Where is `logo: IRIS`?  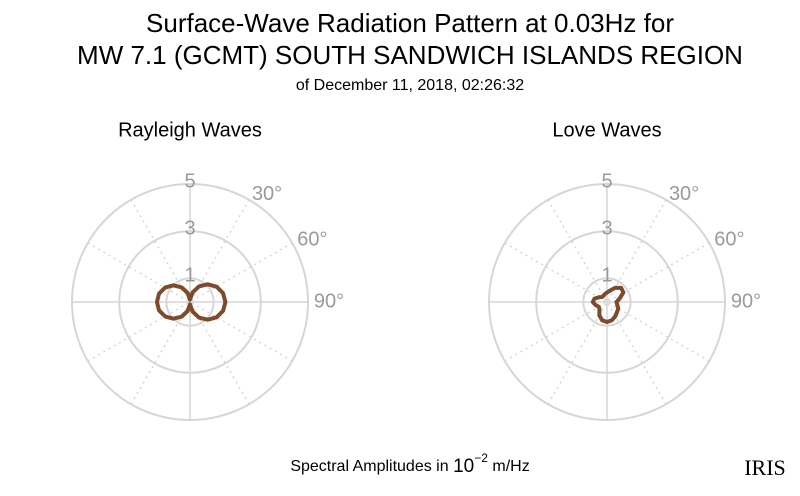
logo: IRIS is located at coordinates (765, 467).